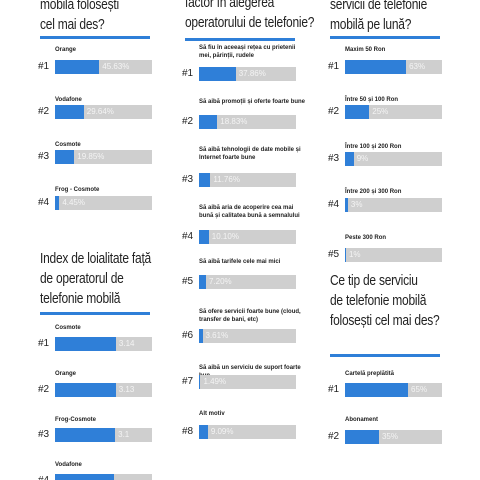 The height and width of the screenshot is (480, 480). Describe the element at coordinates (124, 434) in the screenshot. I see `value-label: 3.1` at that location.